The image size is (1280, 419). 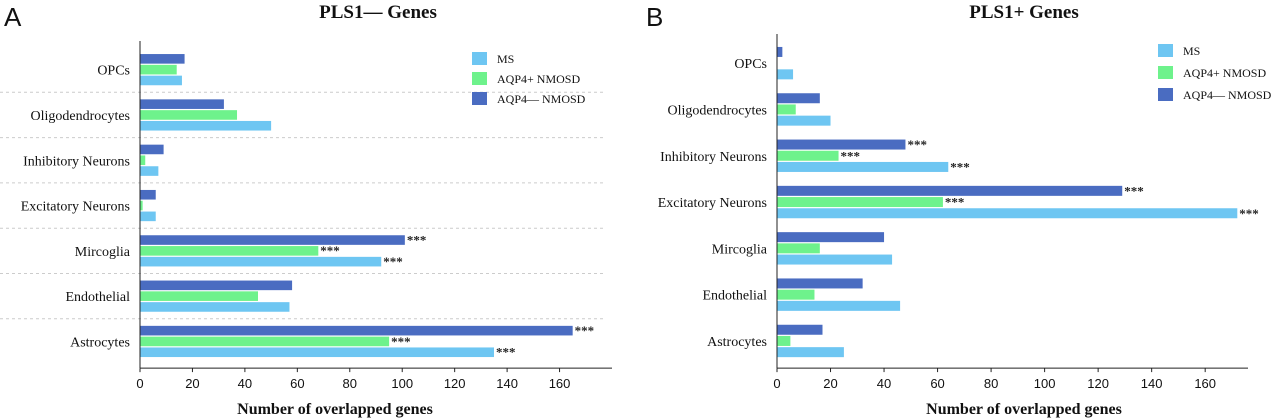 I want to click on category-tick-label: OPCs, so click(x=113, y=71).